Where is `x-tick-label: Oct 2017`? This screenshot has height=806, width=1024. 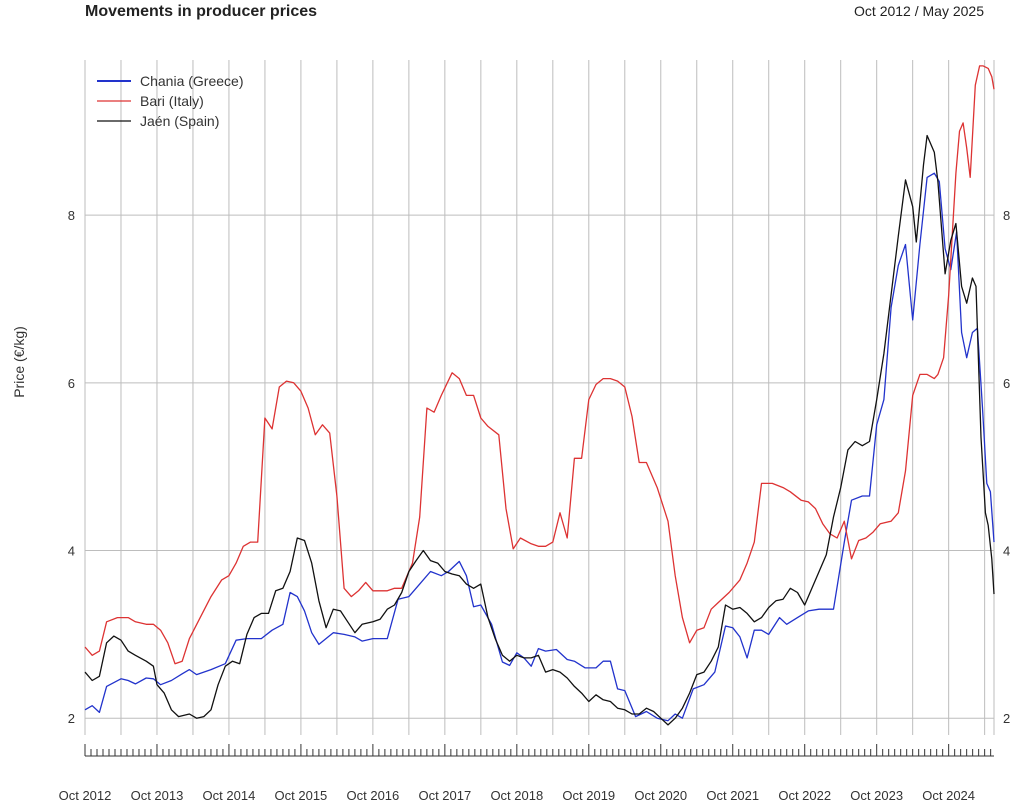
x-tick-label: Oct 2017 is located at coordinates (444, 795).